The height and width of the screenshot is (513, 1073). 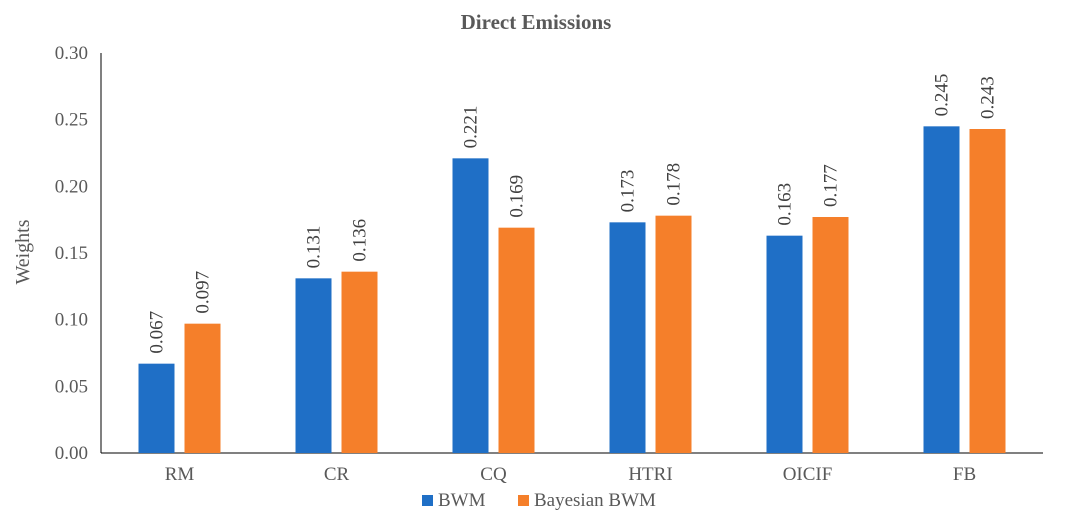 What do you see at coordinates (202, 388) in the screenshot?
I see `bar-bayesian-bwm-rm` at bounding box center [202, 388].